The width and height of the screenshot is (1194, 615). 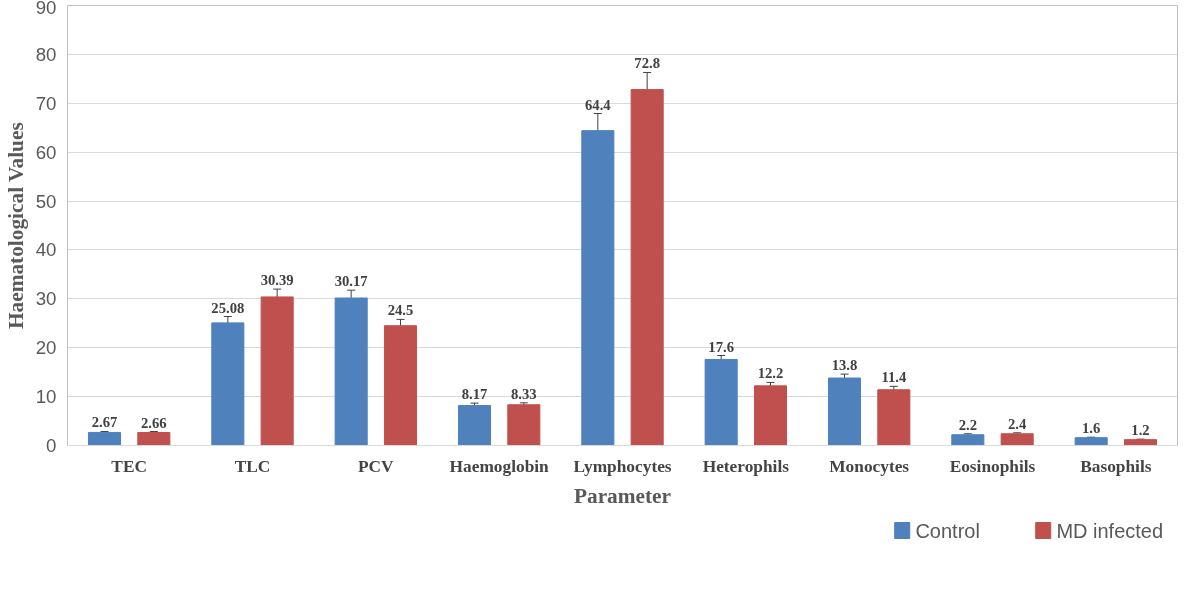 What do you see at coordinates (770, 373) in the screenshot?
I see `data-label: 12.2` at bounding box center [770, 373].